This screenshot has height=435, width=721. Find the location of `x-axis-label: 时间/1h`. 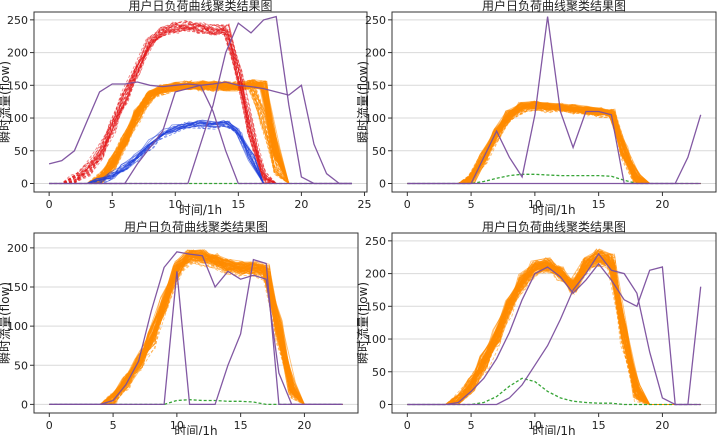

x-axis-label: 时间/1h is located at coordinates (553, 210).